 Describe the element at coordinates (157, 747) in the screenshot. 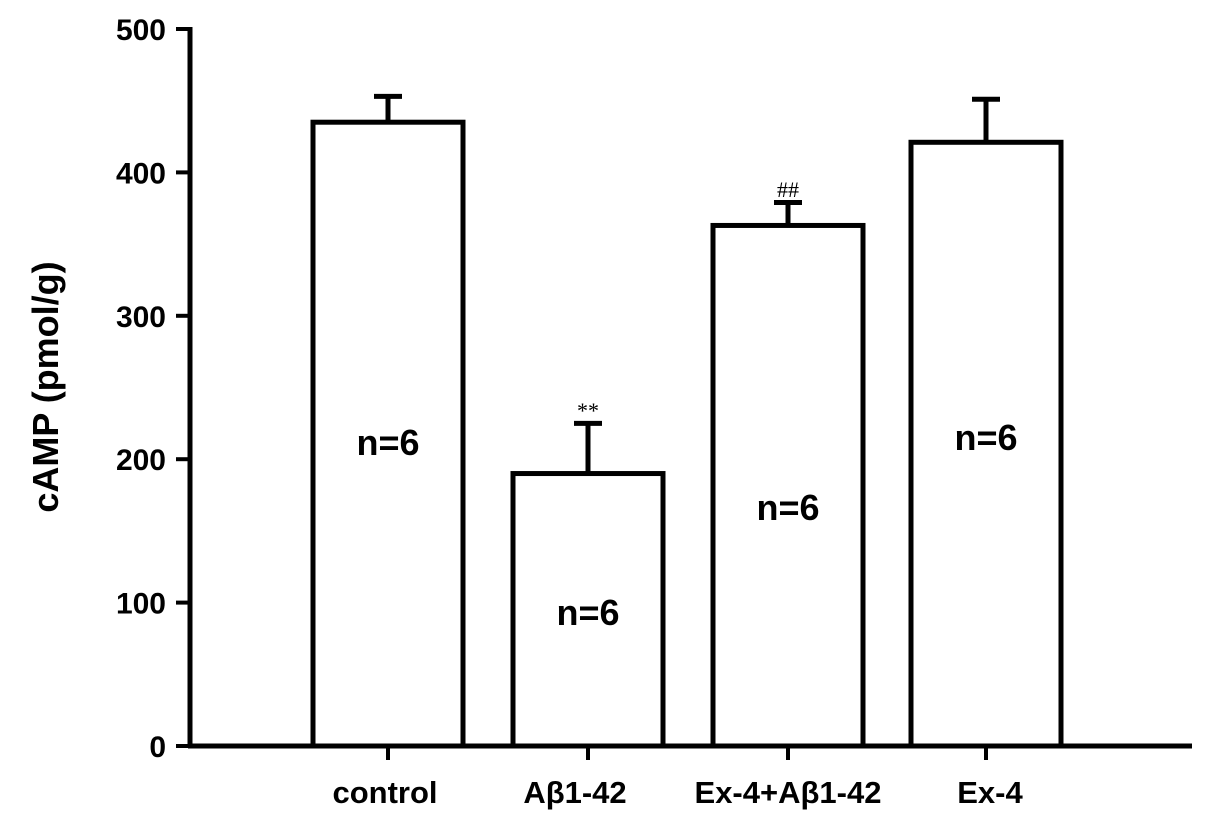

I see `y-tick-label-0: 0` at that location.